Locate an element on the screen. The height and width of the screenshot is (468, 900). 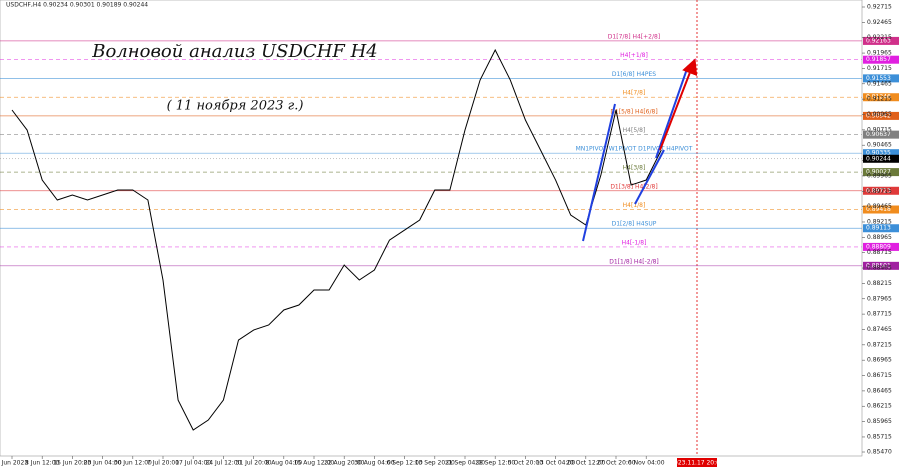
x-tick-label: 15 Jun 20:00 is located at coordinates (72, 463).